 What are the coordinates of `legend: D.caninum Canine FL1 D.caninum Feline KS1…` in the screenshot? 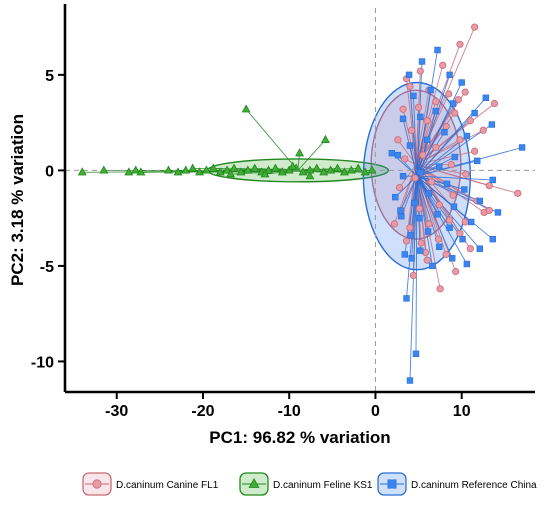 It's located at (309, 484).